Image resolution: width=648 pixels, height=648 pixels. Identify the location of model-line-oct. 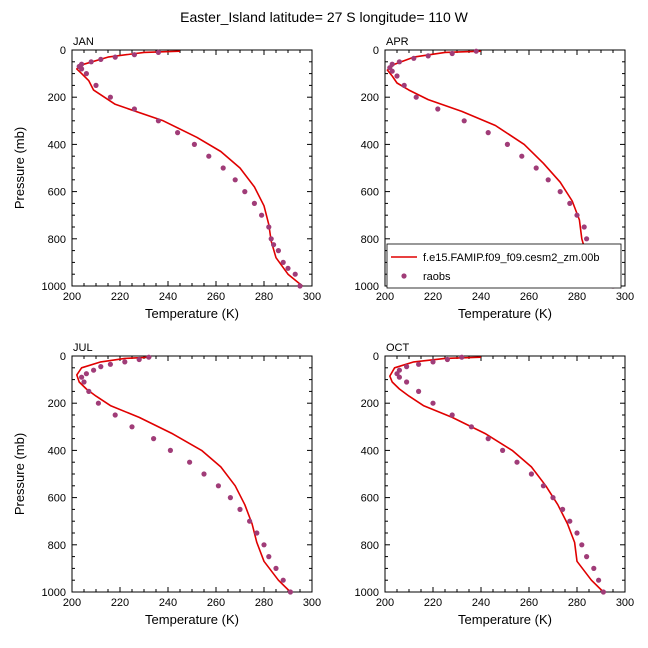
(496, 474).